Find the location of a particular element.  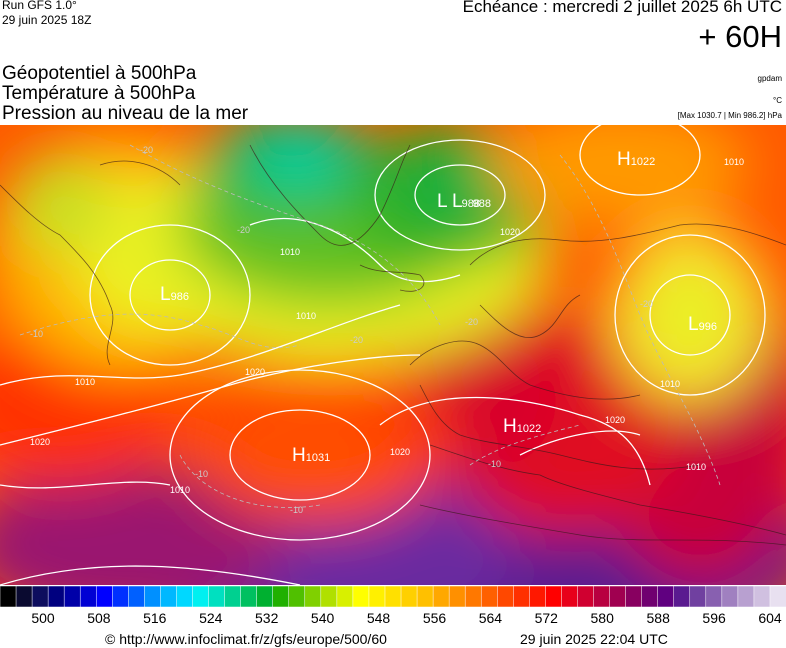

variable-geopotential: Géopotentiel à 500hPa is located at coordinates (99, 73).